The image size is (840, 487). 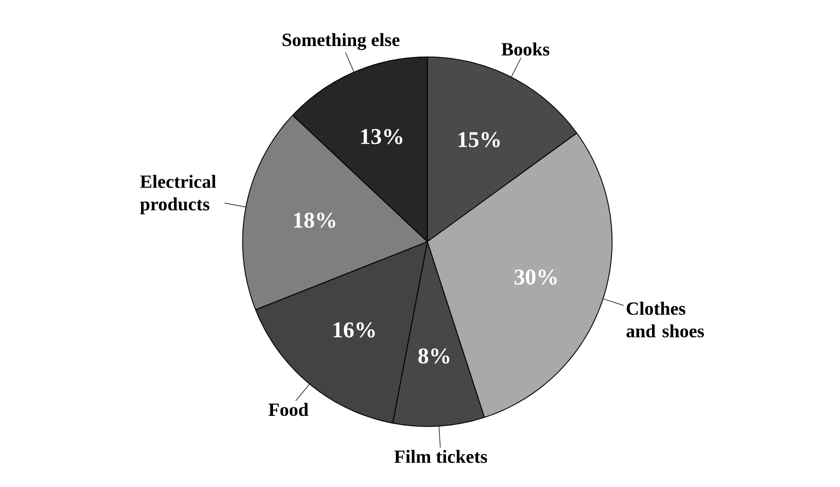 What do you see at coordinates (341, 41) in the screenshot?
I see `slice-label: Something else` at bounding box center [341, 41].